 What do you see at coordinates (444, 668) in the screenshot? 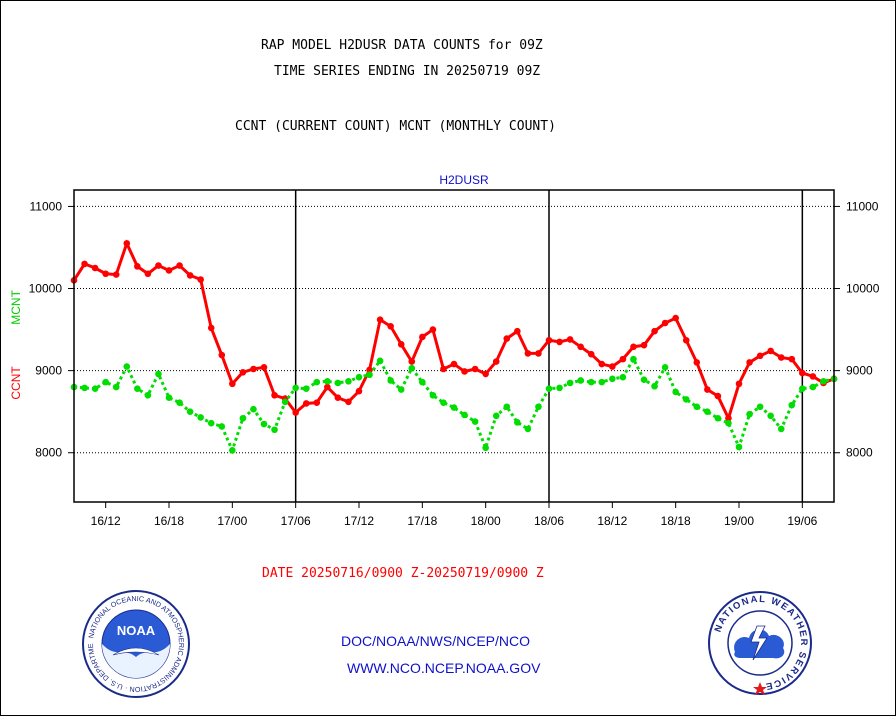
I see `website-link: WWW.NCO.NCEP.NOAA.GOV` at bounding box center [444, 668].